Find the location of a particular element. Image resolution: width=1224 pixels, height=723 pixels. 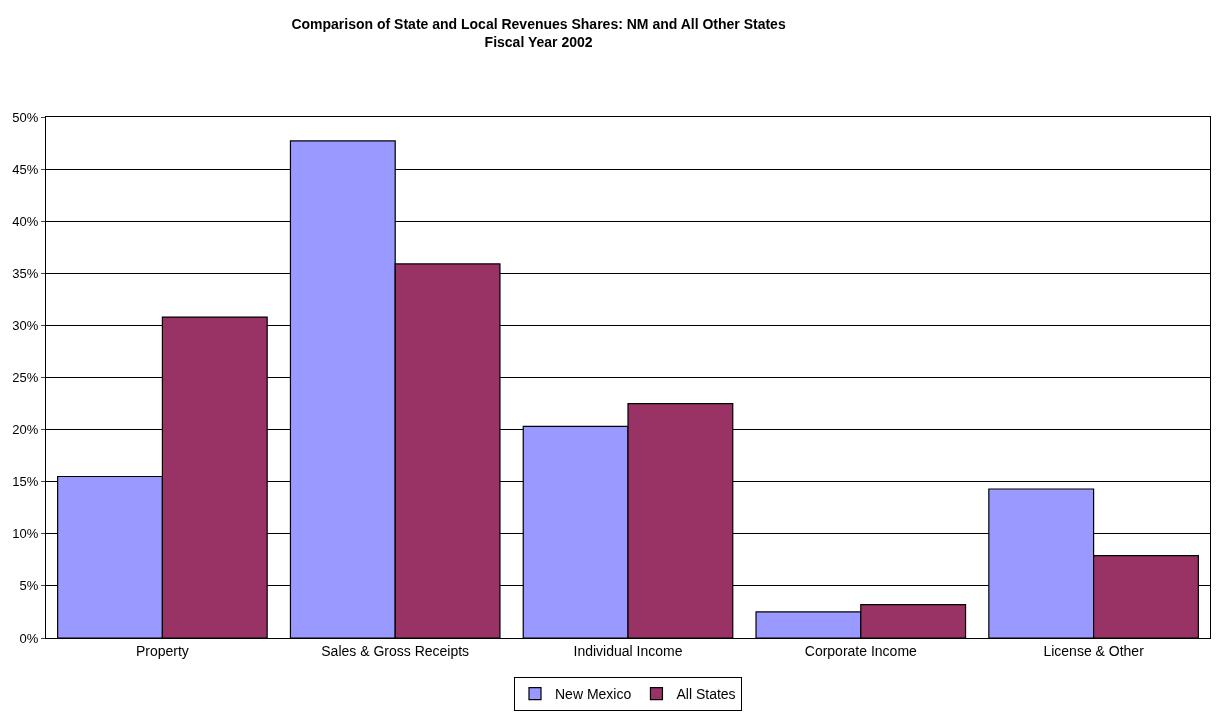

y-tick-label: 15% is located at coordinates (25, 482).